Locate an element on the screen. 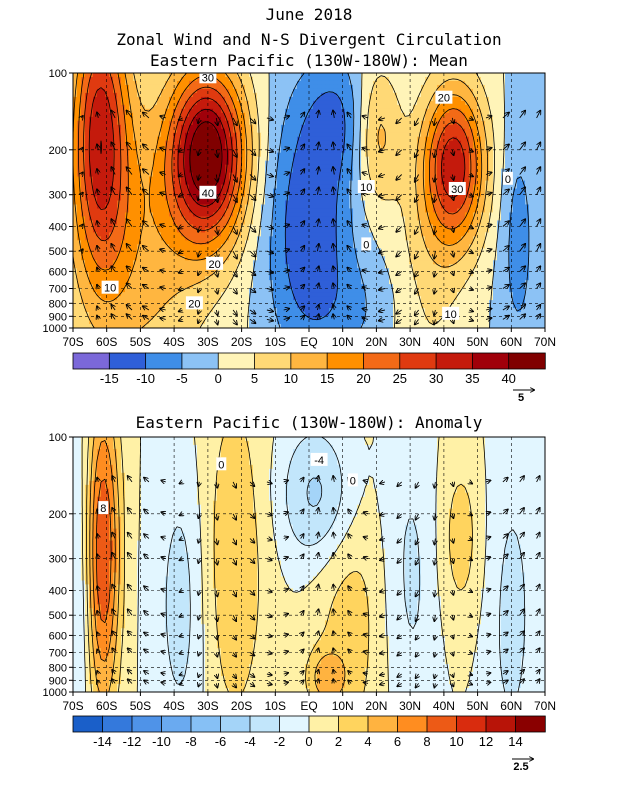  contour-label: 0 is located at coordinates (221, 465).